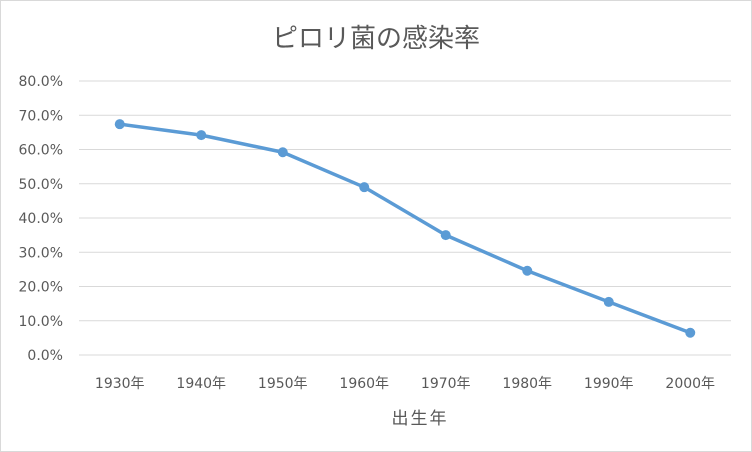 This screenshot has width=752, height=452. What do you see at coordinates (41, 185) in the screenshot?
I see `y-tick-label: 50.0%` at bounding box center [41, 185].